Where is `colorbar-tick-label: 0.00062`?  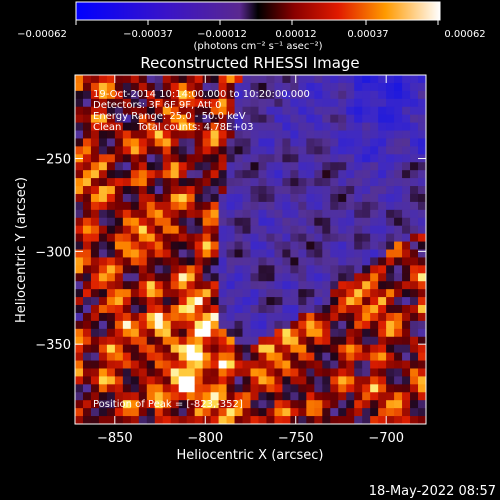
colorbar-tick-label: 0.00062 is located at coordinates (464, 34).